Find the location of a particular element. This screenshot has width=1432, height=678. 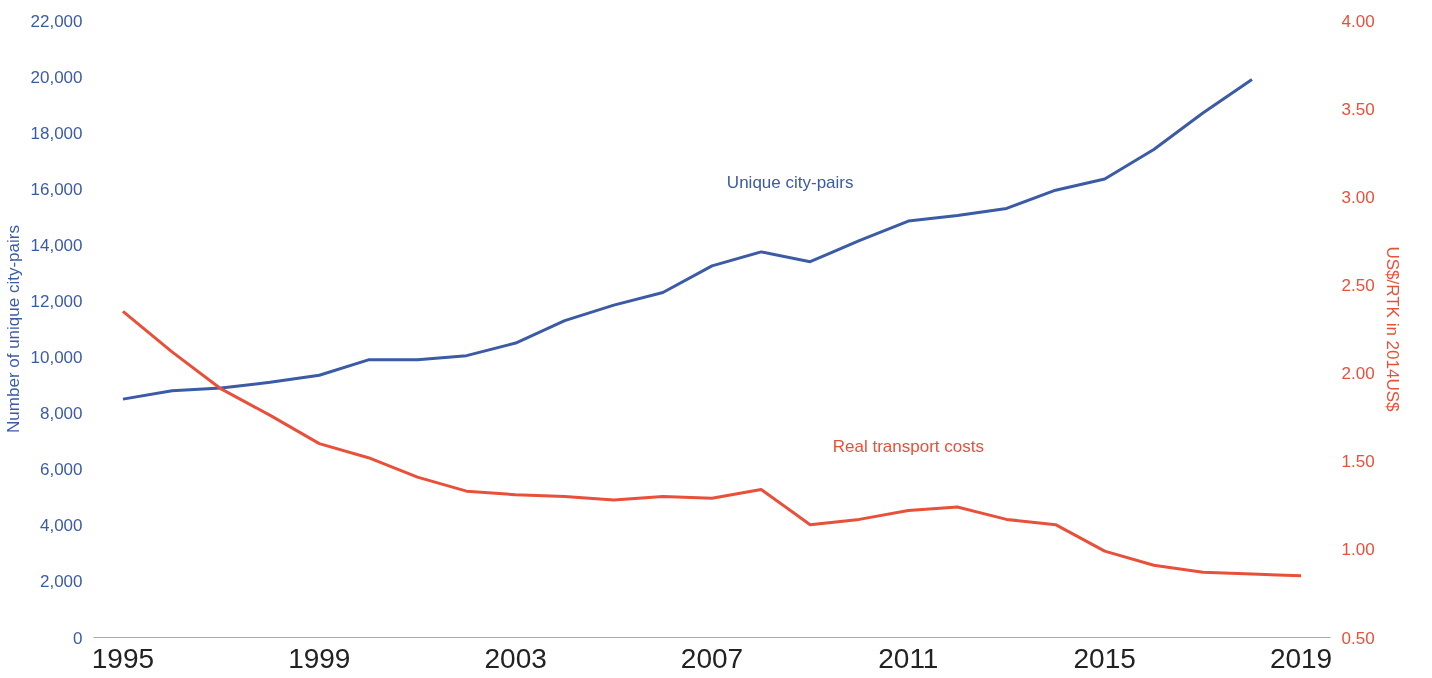

x-tick-label: 1995 is located at coordinates (123, 658).